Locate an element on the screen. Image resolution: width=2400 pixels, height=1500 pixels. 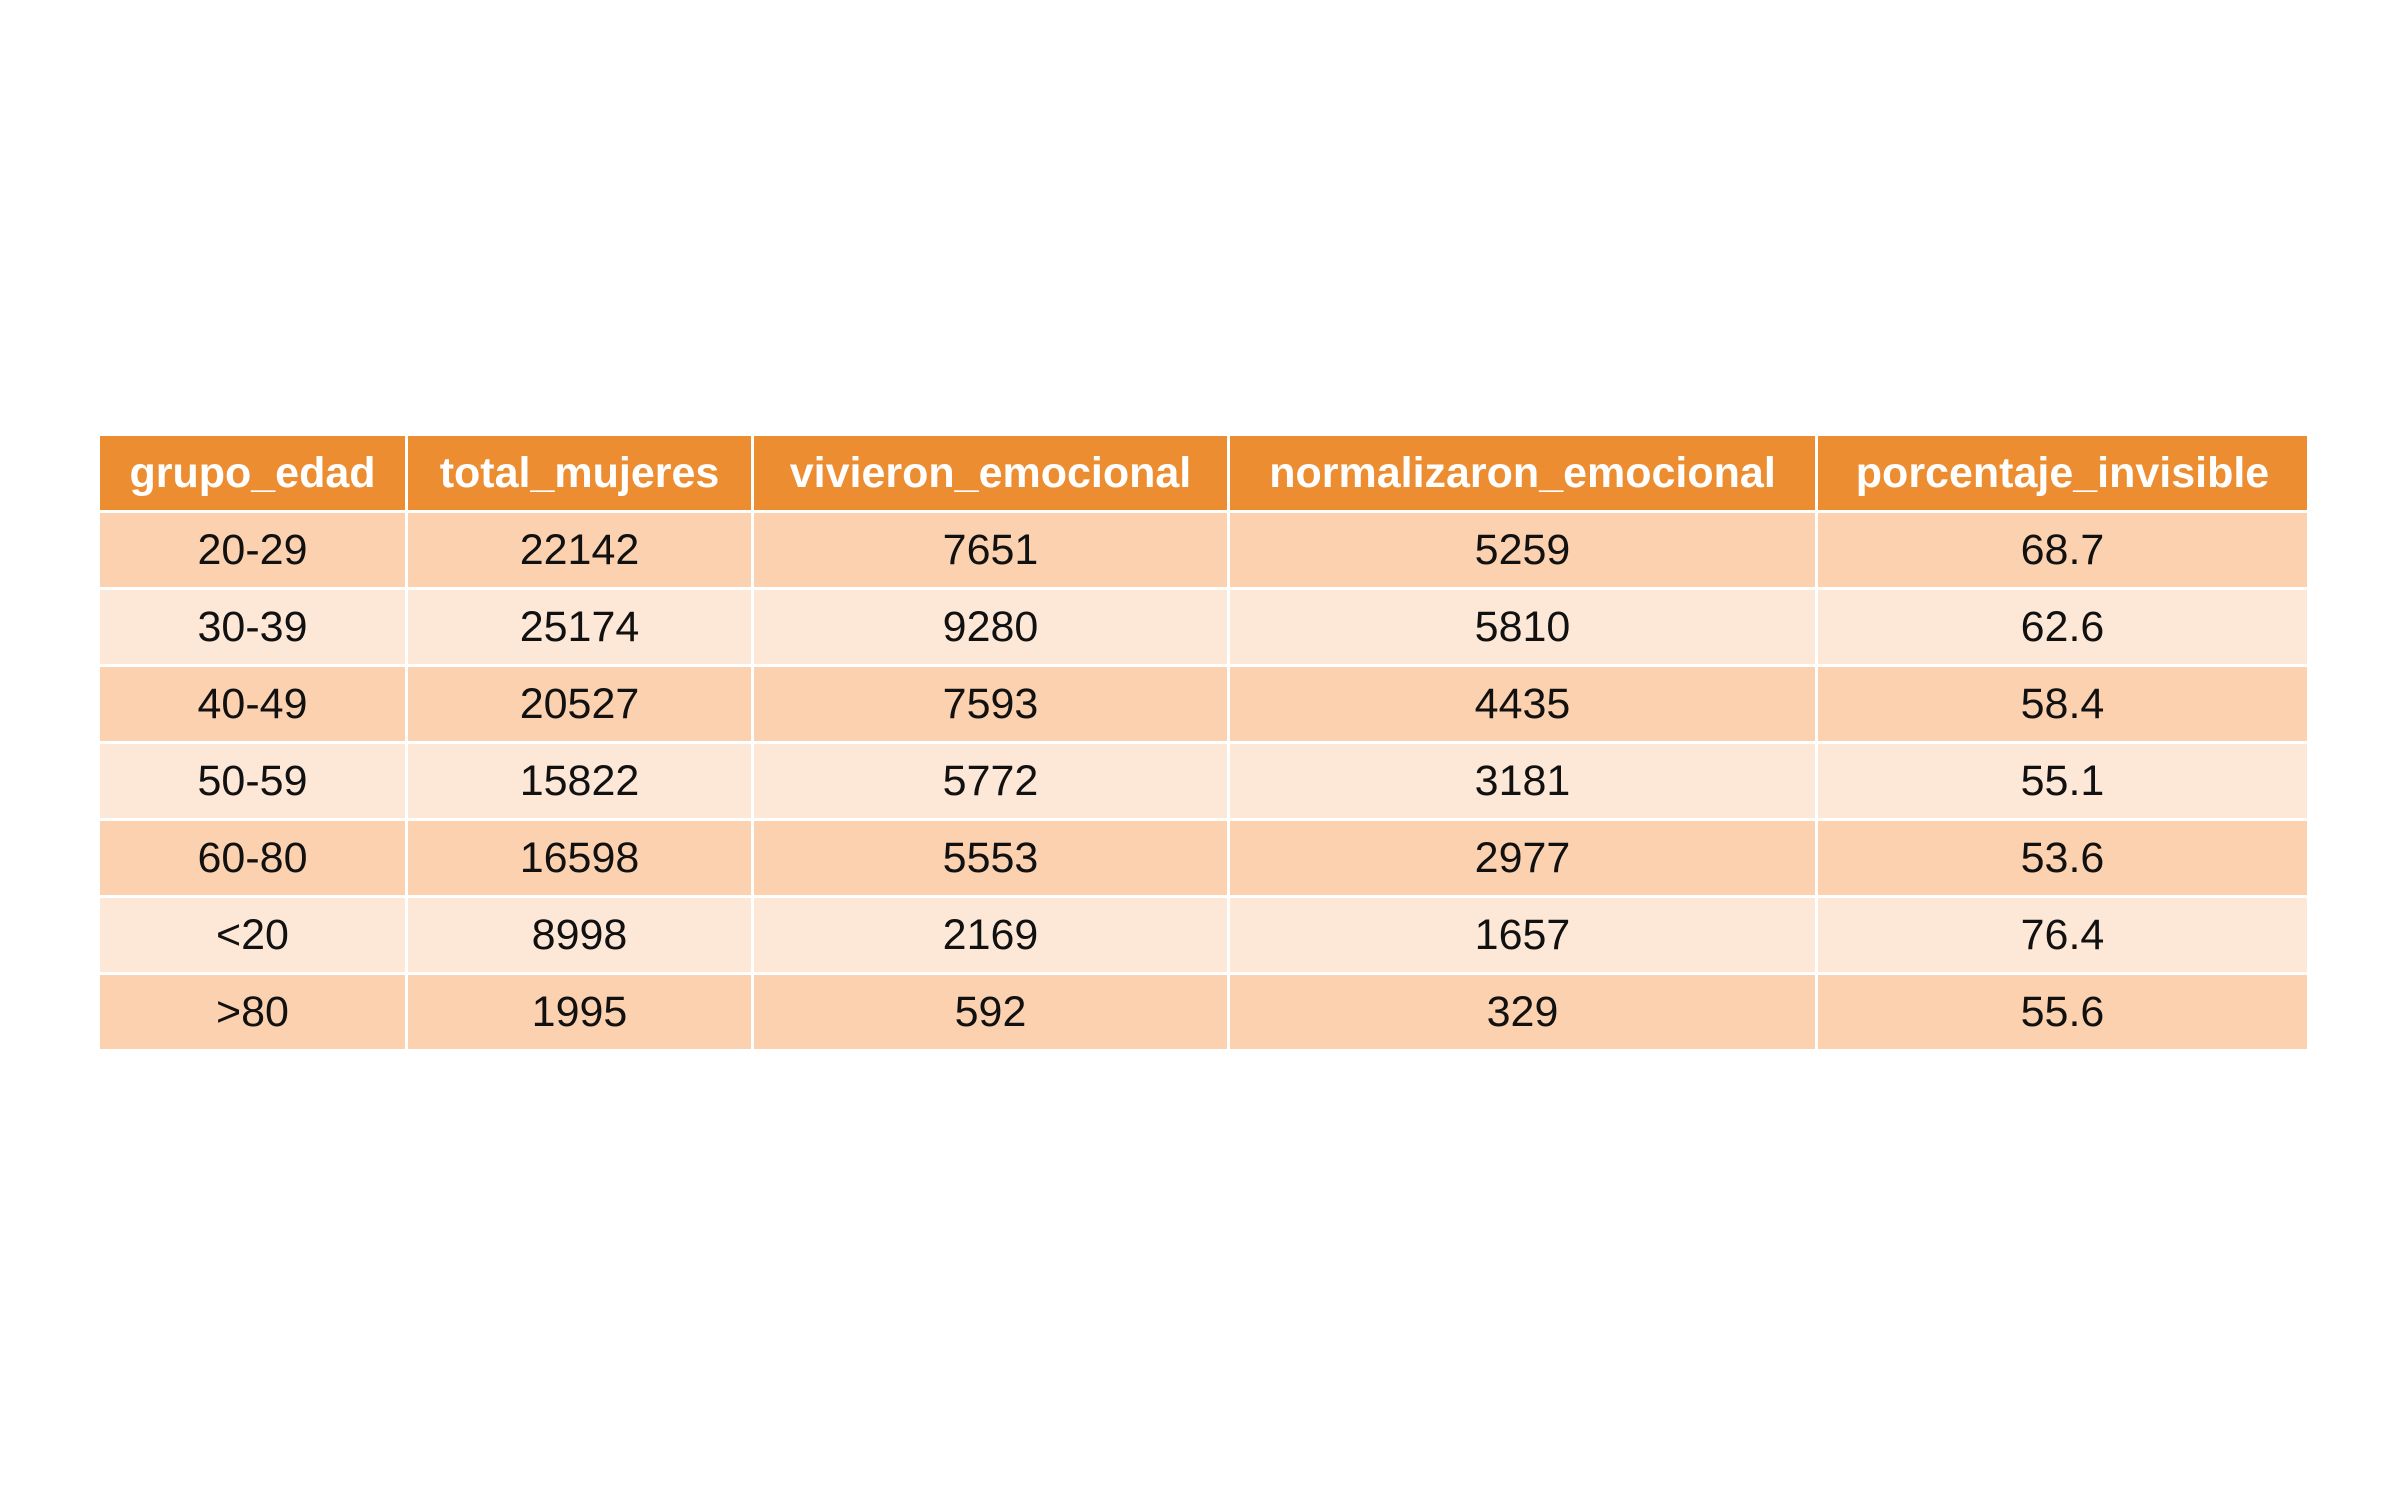
table-cell: 9280 is located at coordinates (990, 627).